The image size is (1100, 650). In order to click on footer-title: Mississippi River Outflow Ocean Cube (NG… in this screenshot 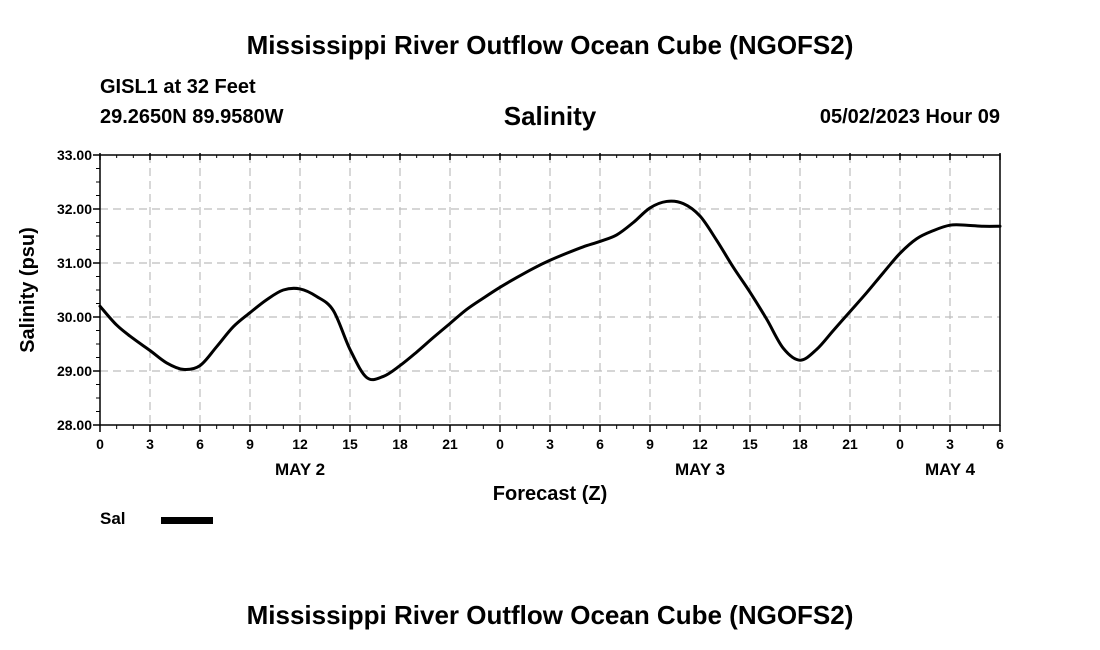, I will do `click(550, 615)`.